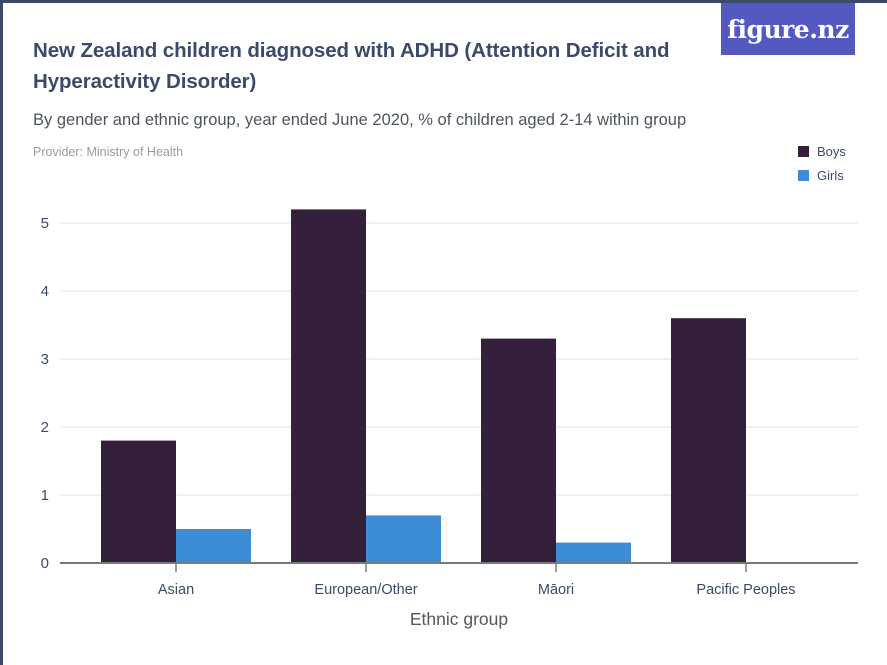 The image size is (887, 665). What do you see at coordinates (788, 29) in the screenshot?
I see `figure-nz-logo: figure.nz` at bounding box center [788, 29].